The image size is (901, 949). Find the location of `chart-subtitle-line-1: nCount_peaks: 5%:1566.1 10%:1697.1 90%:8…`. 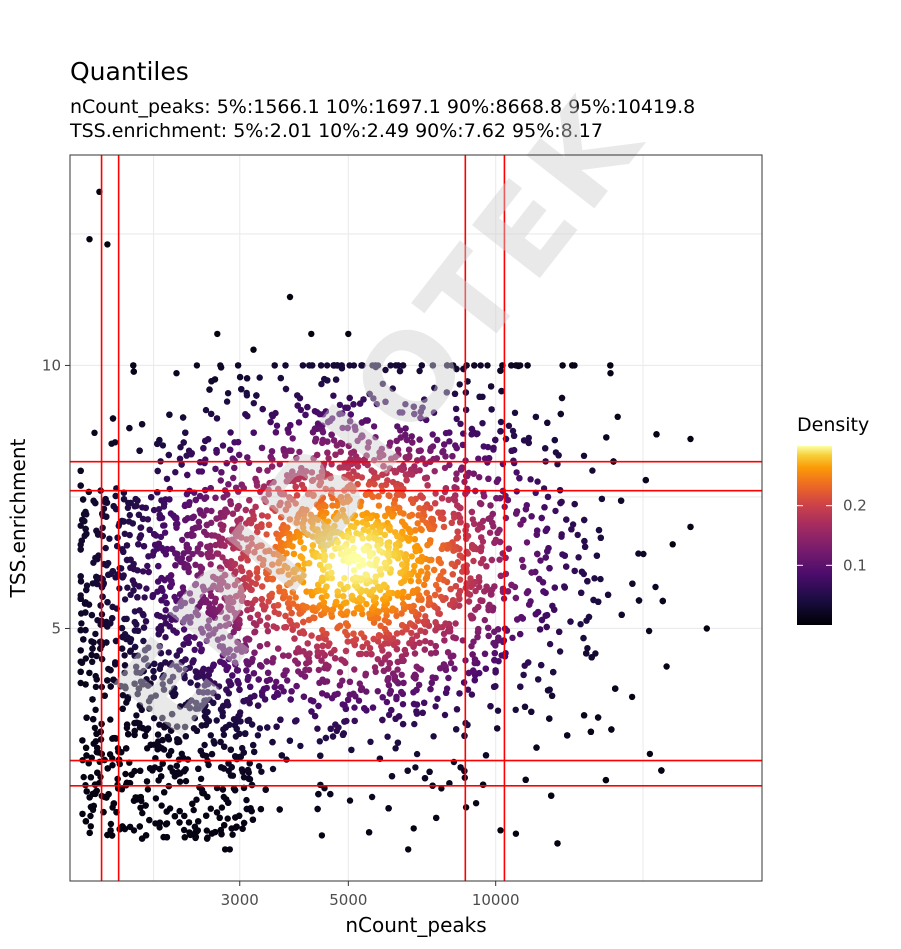

chart-subtitle-line-1: nCount_peaks: 5%:1566.1 10%:1697.1 90%:8… is located at coordinates (382, 107).